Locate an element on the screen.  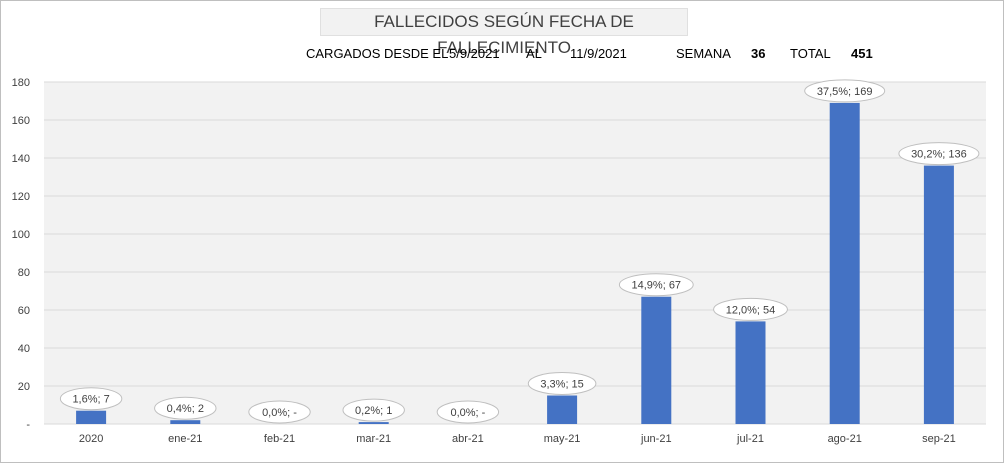
x-tick-label: feb-21 is located at coordinates (279, 439).